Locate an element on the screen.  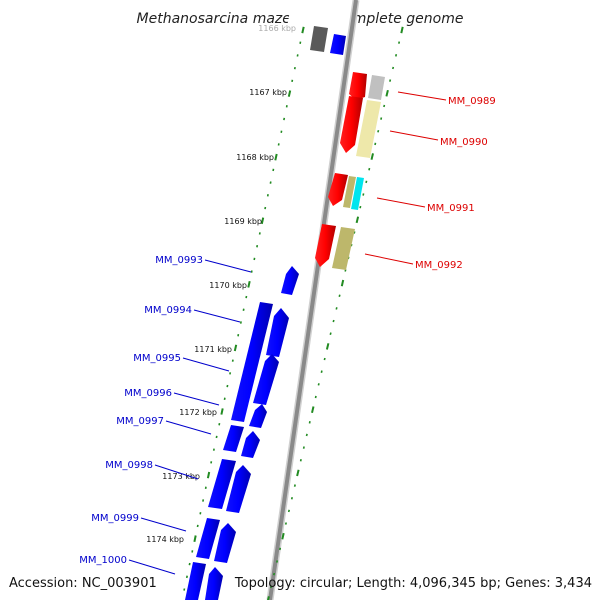
label-MM_0995: MM_0995 is located at coordinates (157, 358).